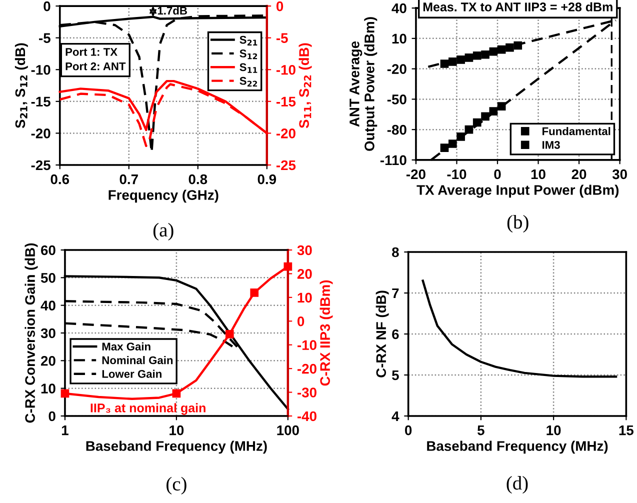 This screenshot has height=503, width=637. I want to click on y-tick-label: -5, so click(44, 38).